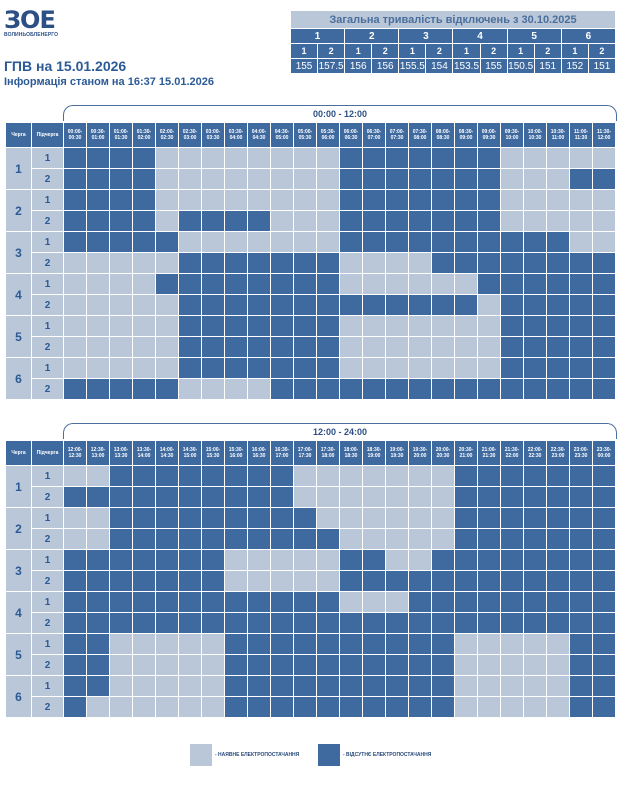 The image size is (622, 800). Describe the element at coordinates (351, 453) in the screenshot. I see `time-slot-header: 18:00-18:30` at that location.